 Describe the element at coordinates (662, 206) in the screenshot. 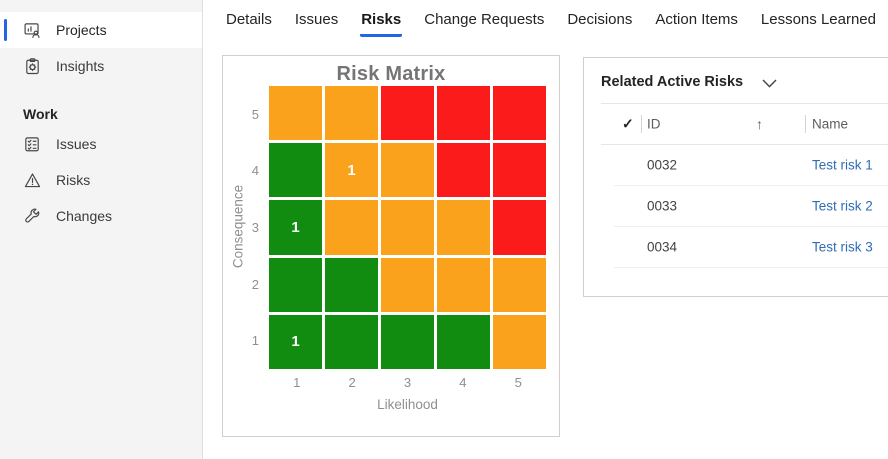

I see `risk-id-cell: 0033` at that location.